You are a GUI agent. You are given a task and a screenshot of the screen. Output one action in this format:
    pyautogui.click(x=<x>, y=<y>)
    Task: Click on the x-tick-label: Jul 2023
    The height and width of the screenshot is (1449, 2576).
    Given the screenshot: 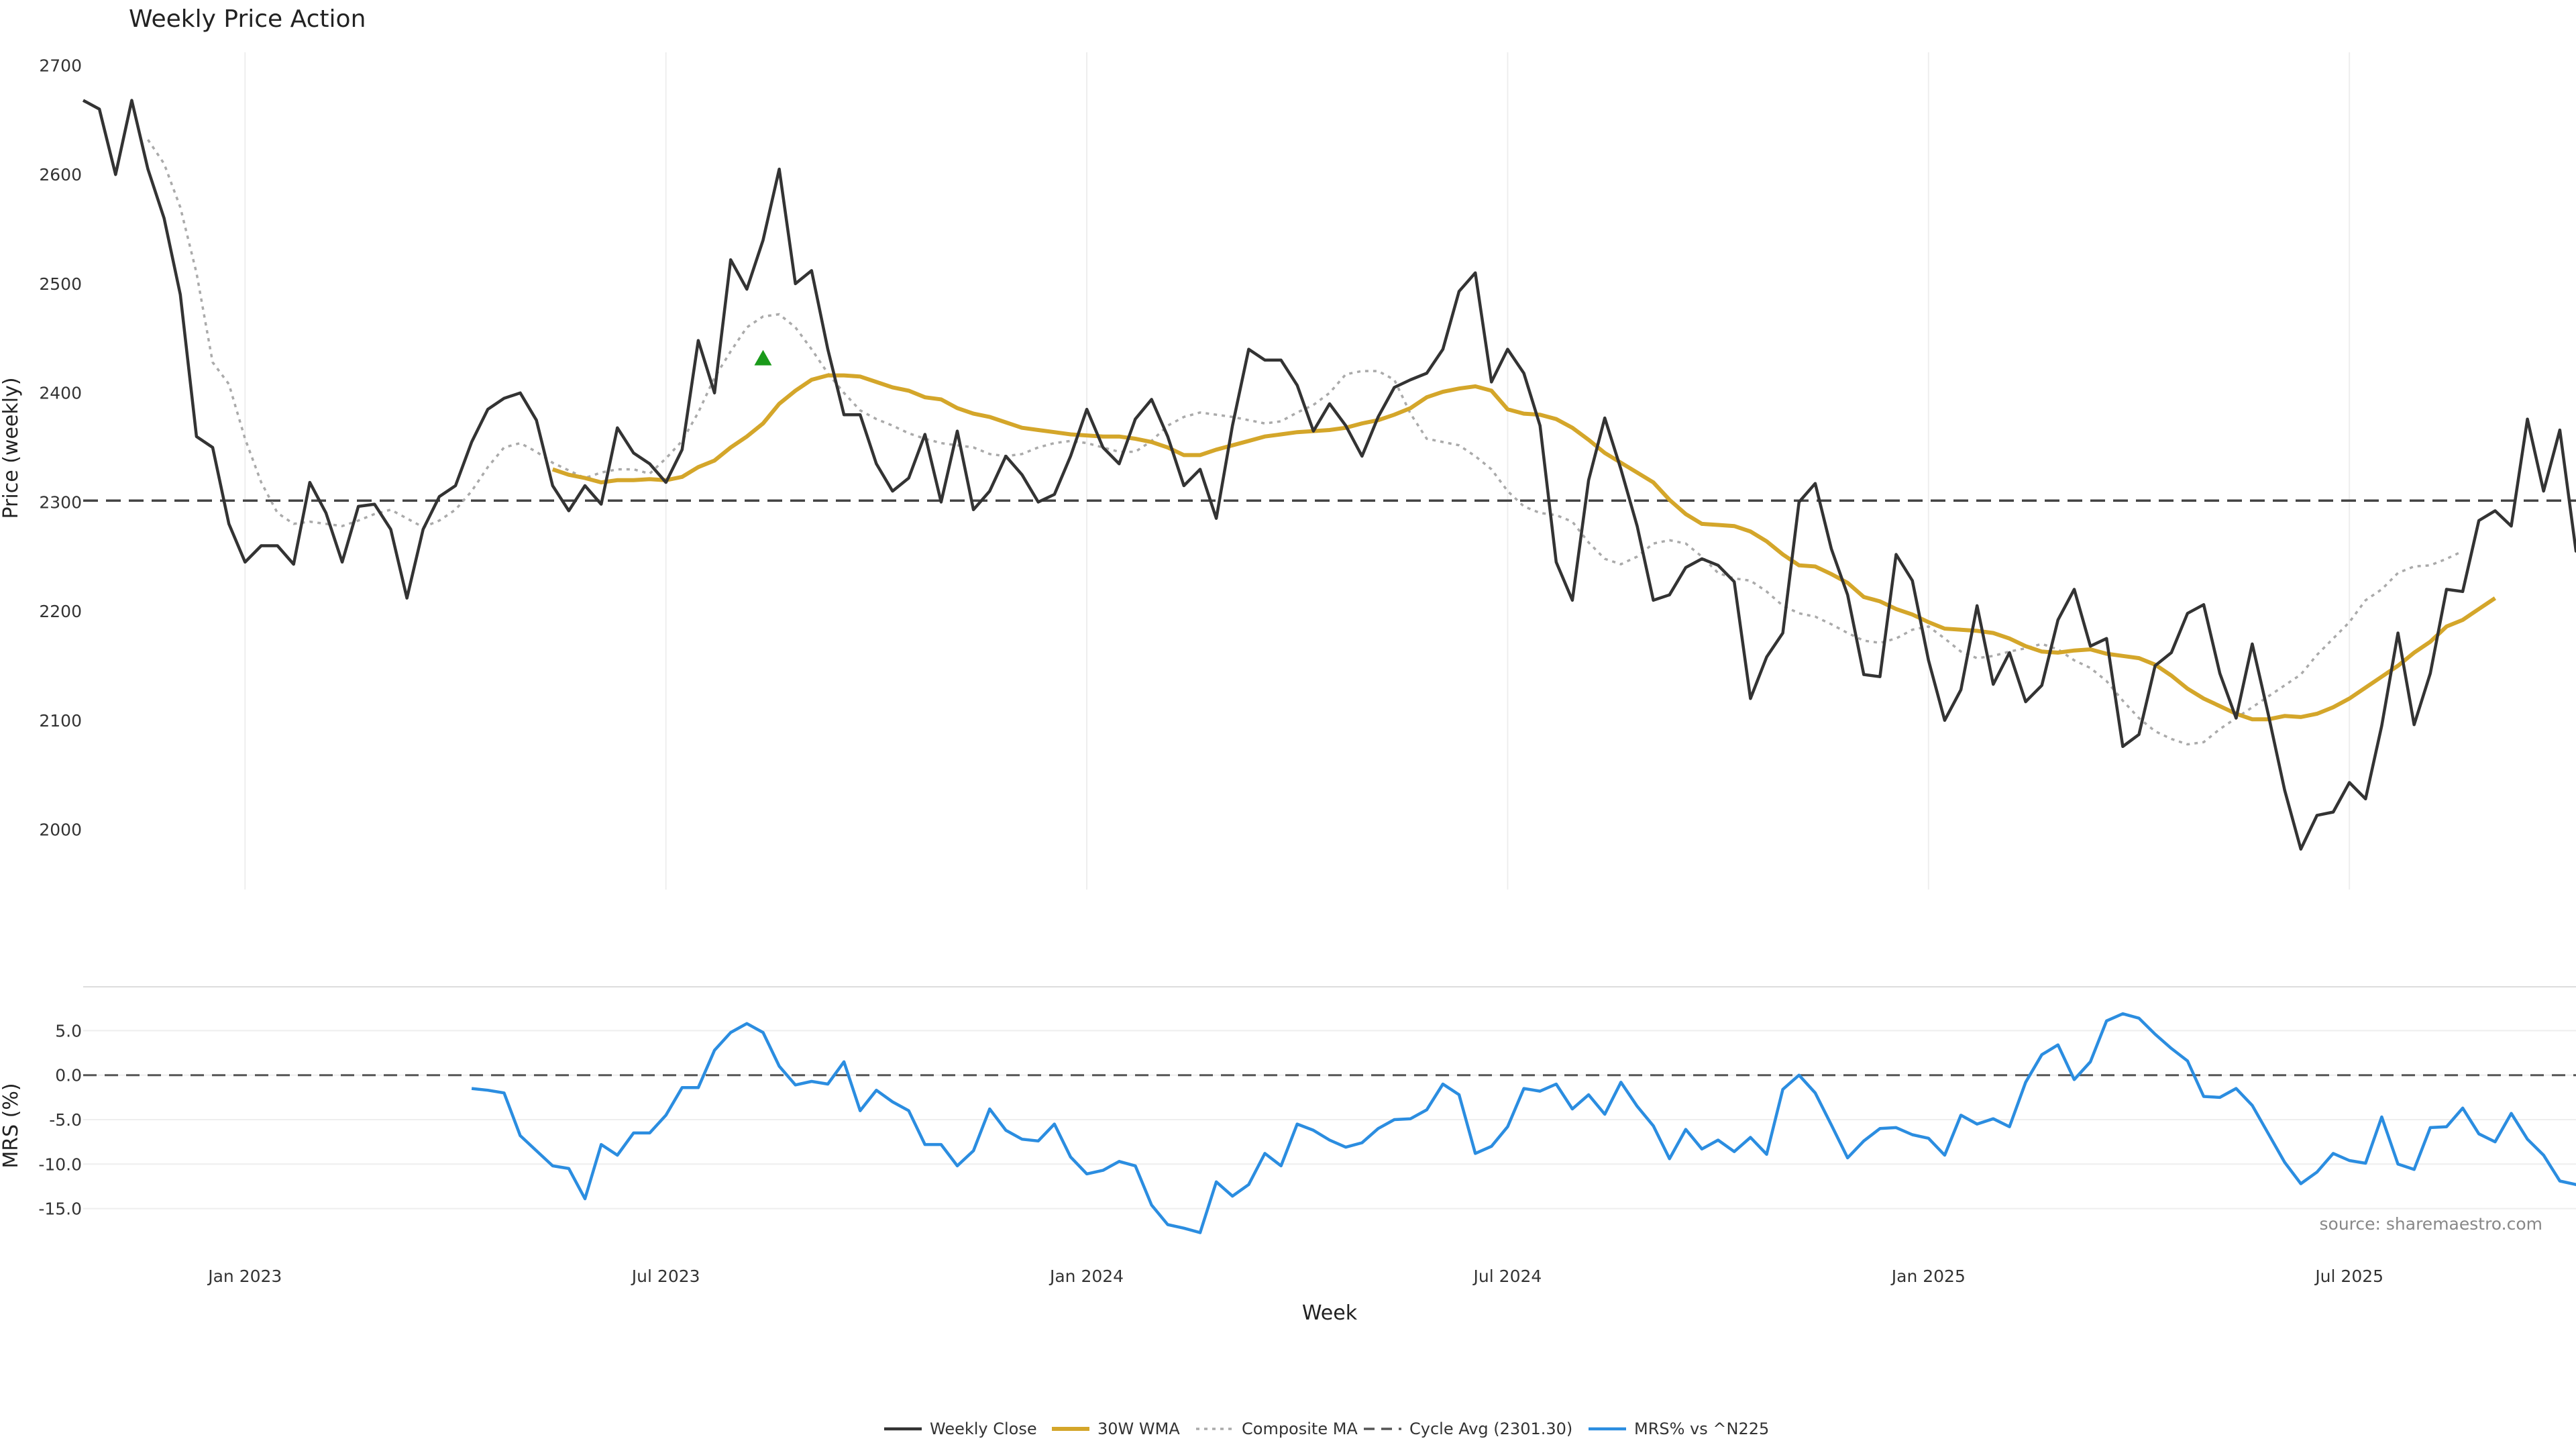 What is the action you would take?
    pyautogui.click(x=665, y=1276)
    